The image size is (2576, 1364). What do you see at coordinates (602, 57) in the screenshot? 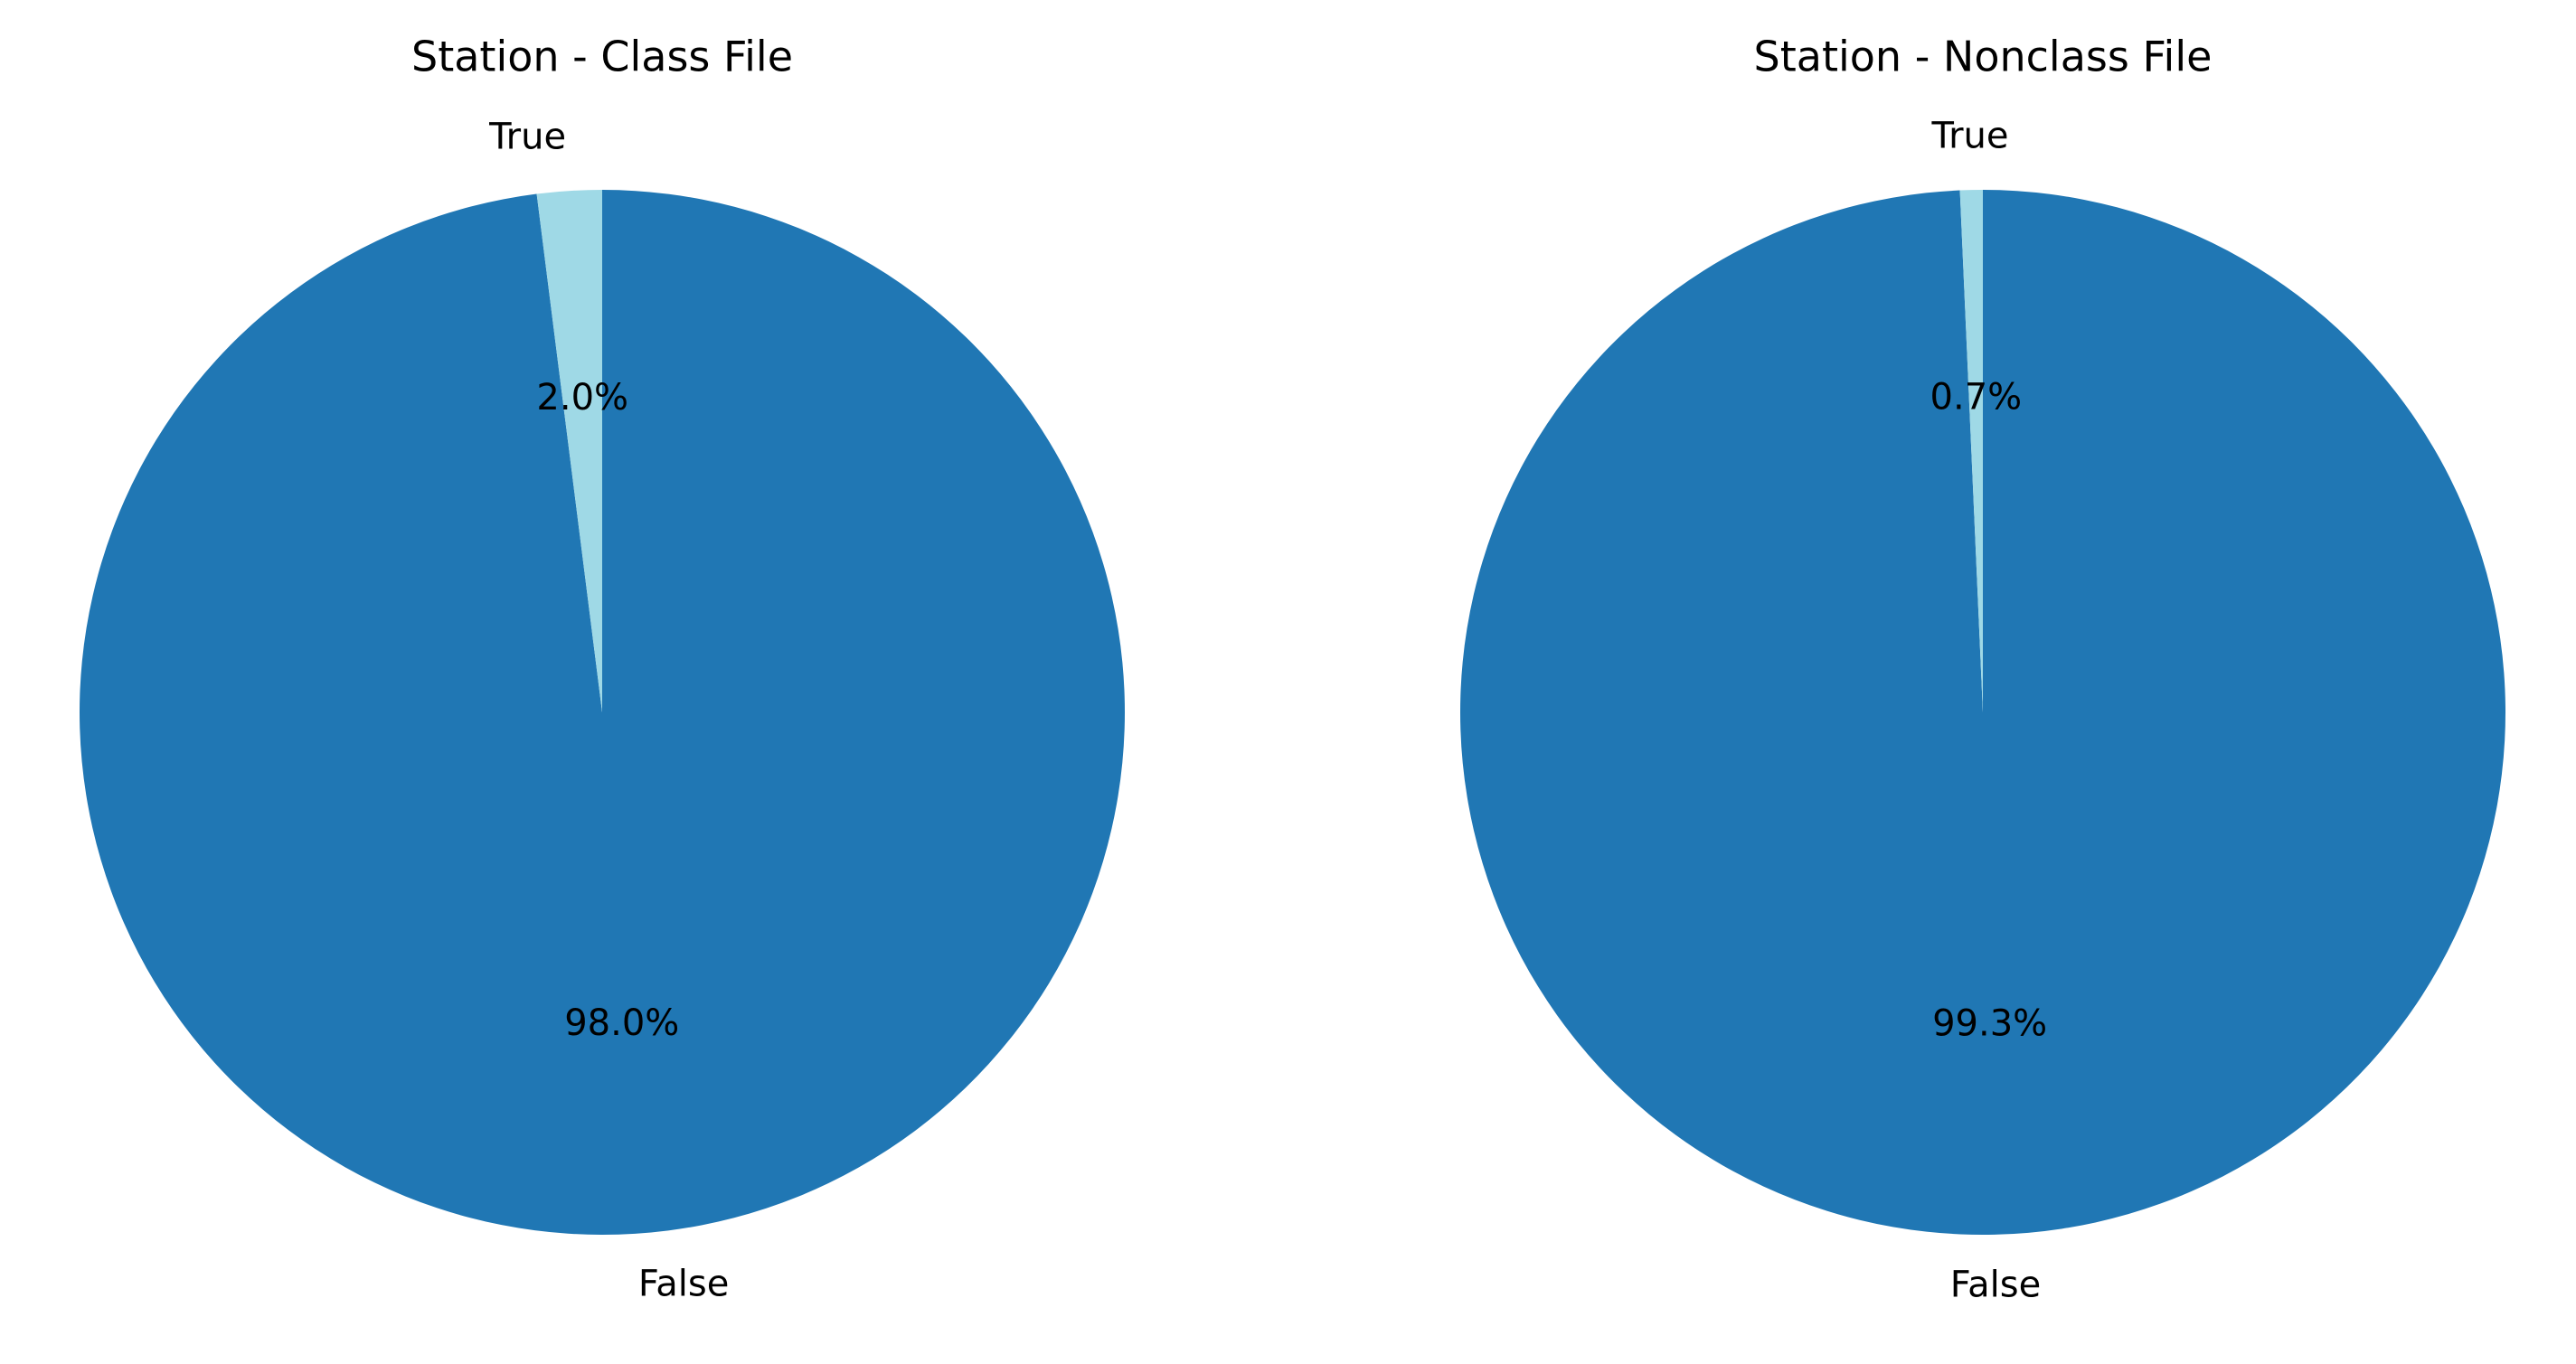
I see `chart-title: Station - Class File` at bounding box center [602, 57].